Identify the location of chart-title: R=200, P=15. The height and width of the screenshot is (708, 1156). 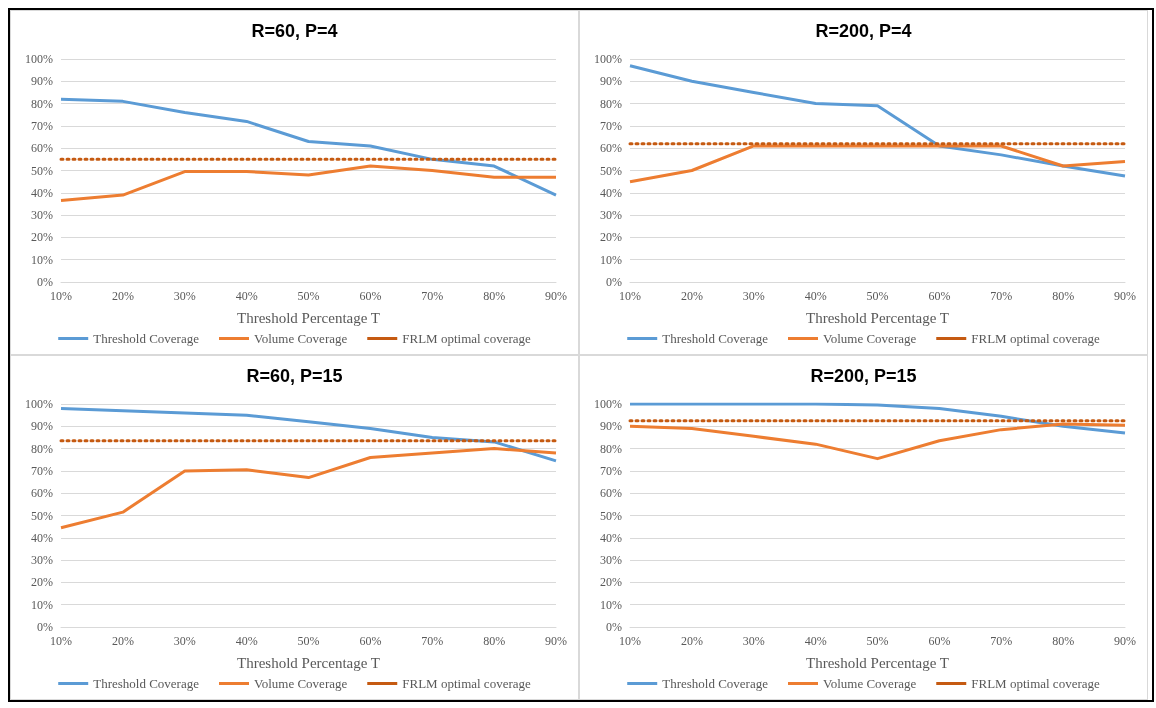
(863, 376).